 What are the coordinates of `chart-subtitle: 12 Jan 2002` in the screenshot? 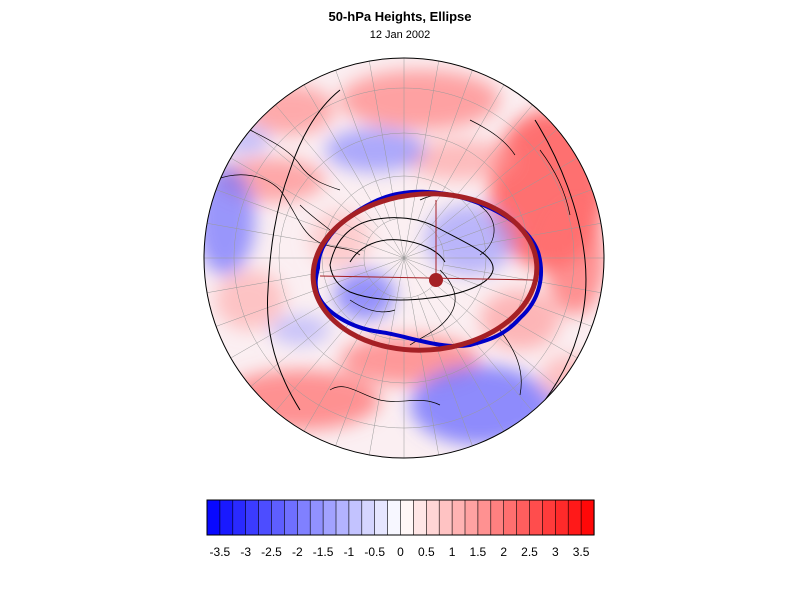 It's located at (400, 35).